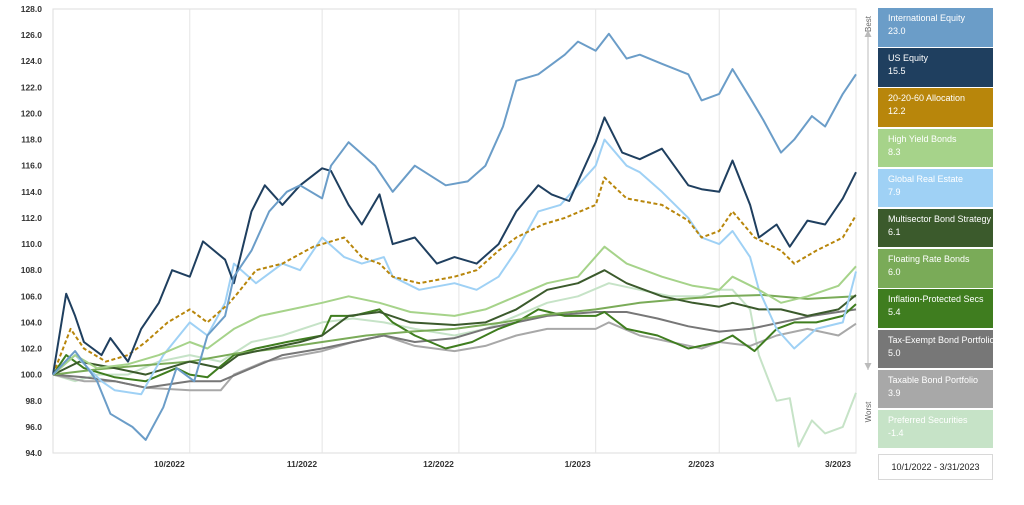 The width and height of the screenshot is (1024, 505). Describe the element at coordinates (868, 218) in the screenshot. I see `rank-indicator: Best Worst` at that location.